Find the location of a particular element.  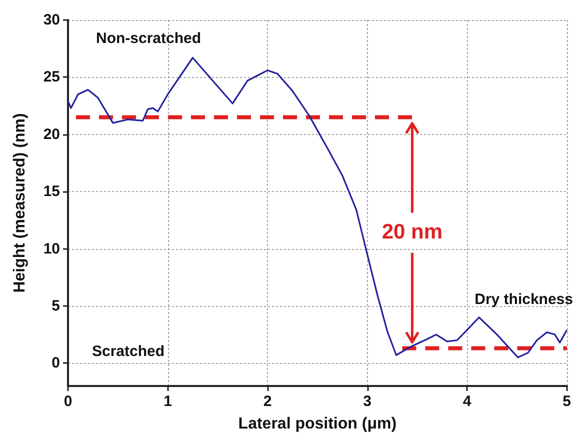

x-tick-label: 1 is located at coordinates (168, 401).